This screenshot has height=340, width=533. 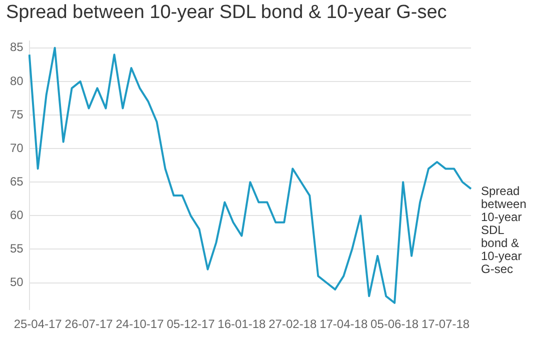 What do you see at coordinates (17, 282) in the screenshot?
I see `y-tick-label: 50` at bounding box center [17, 282].